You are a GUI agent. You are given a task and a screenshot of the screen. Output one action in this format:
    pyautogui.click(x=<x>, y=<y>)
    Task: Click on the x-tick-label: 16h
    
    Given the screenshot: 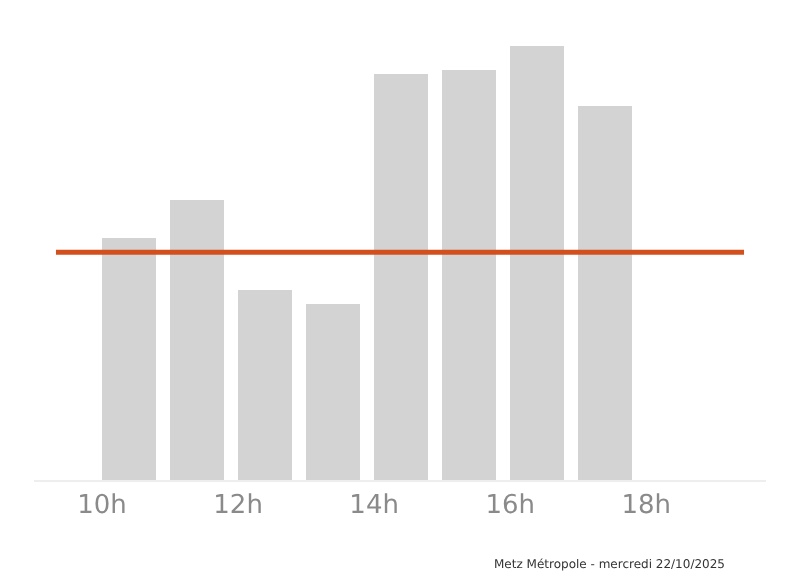 What is the action you would take?
    pyautogui.click(x=510, y=506)
    